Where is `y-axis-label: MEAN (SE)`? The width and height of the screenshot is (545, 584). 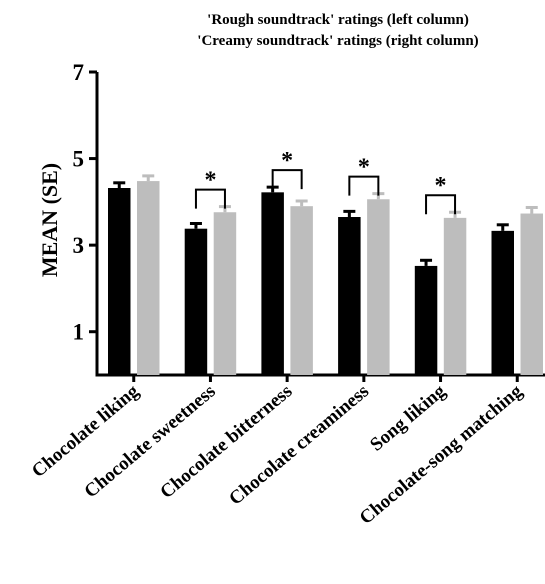 y-axis-label: MEAN (SE) is located at coordinates (49, 220).